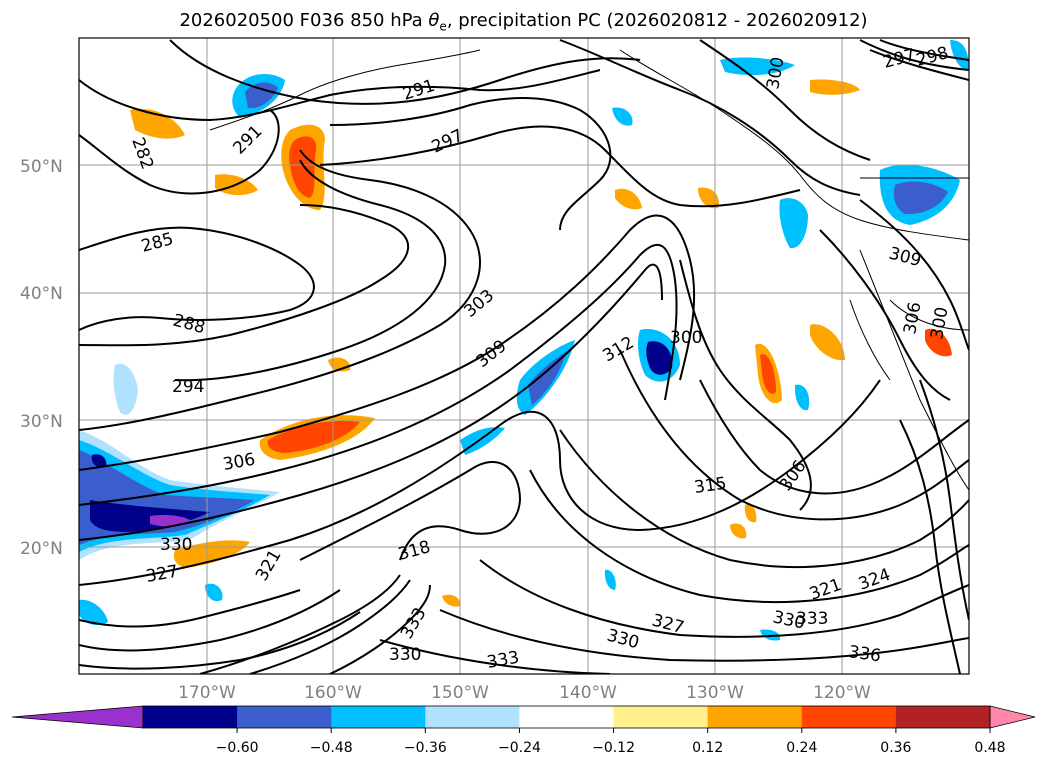  I want to click on lon-tick-label: 150°W, so click(460, 693).